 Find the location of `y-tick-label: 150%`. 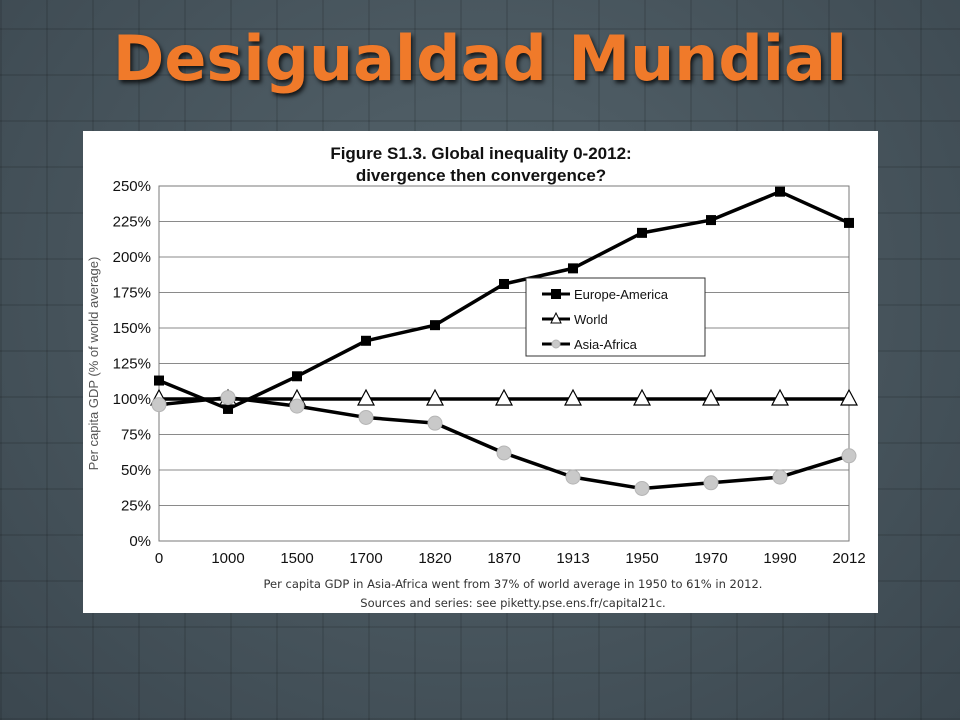

y-tick-label: 150% is located at coordinates (132, 328).